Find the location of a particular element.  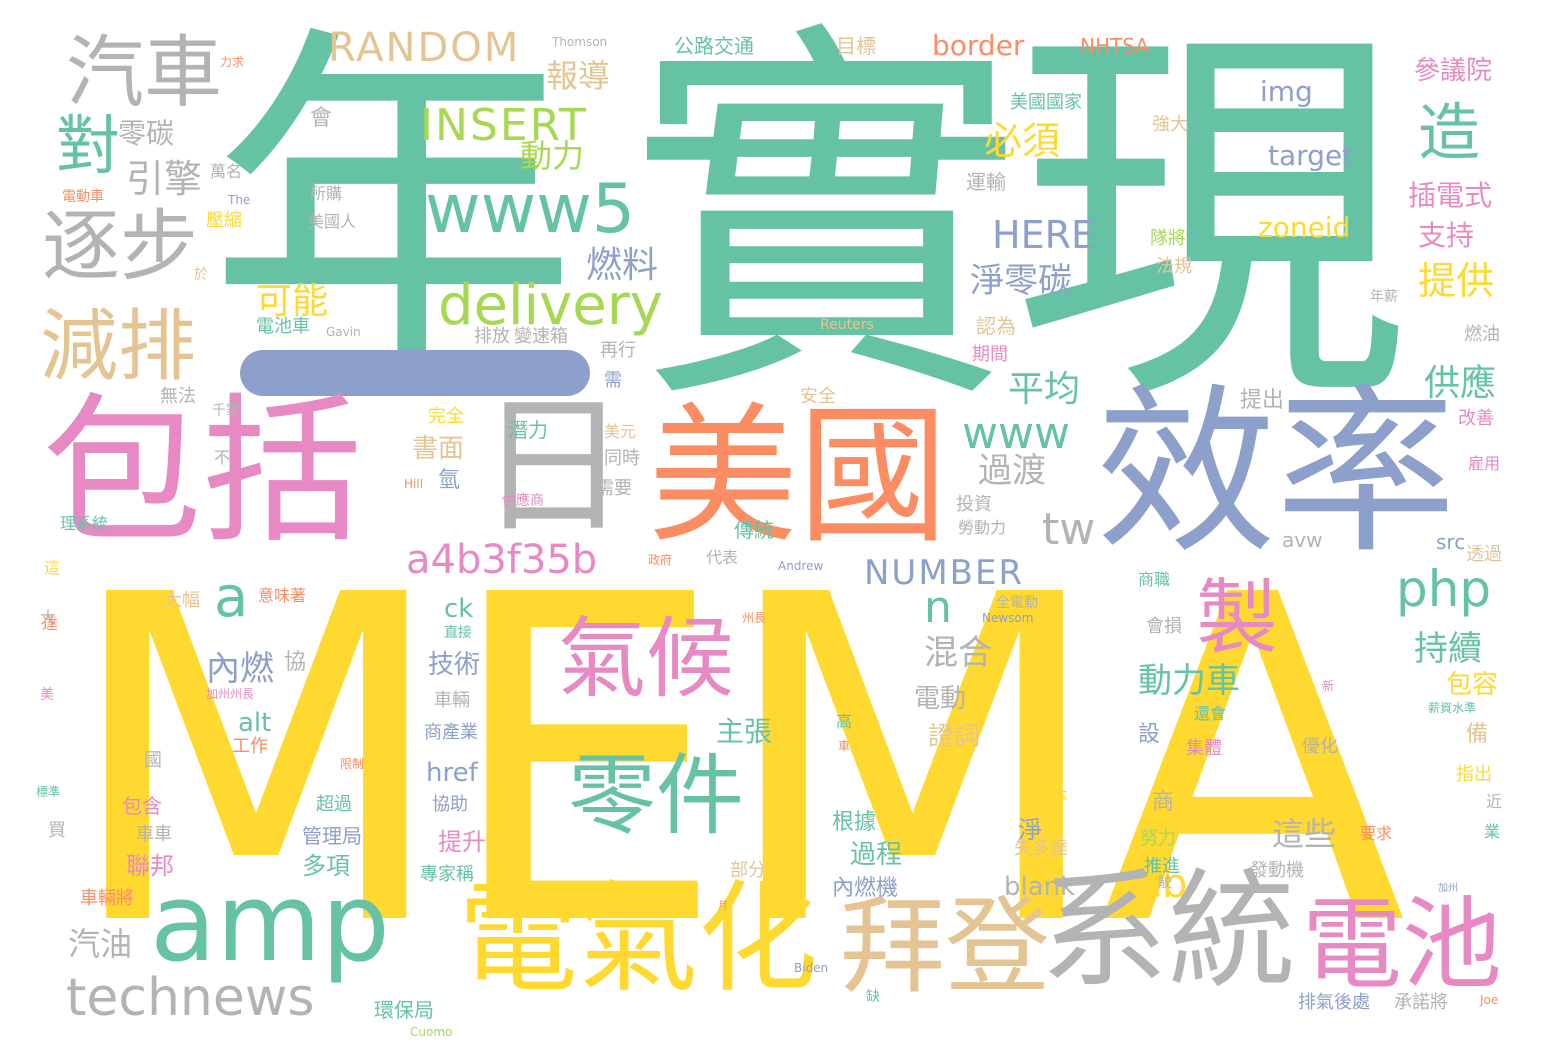

cloud-word: 投資 is located at coordinates (974, 504).